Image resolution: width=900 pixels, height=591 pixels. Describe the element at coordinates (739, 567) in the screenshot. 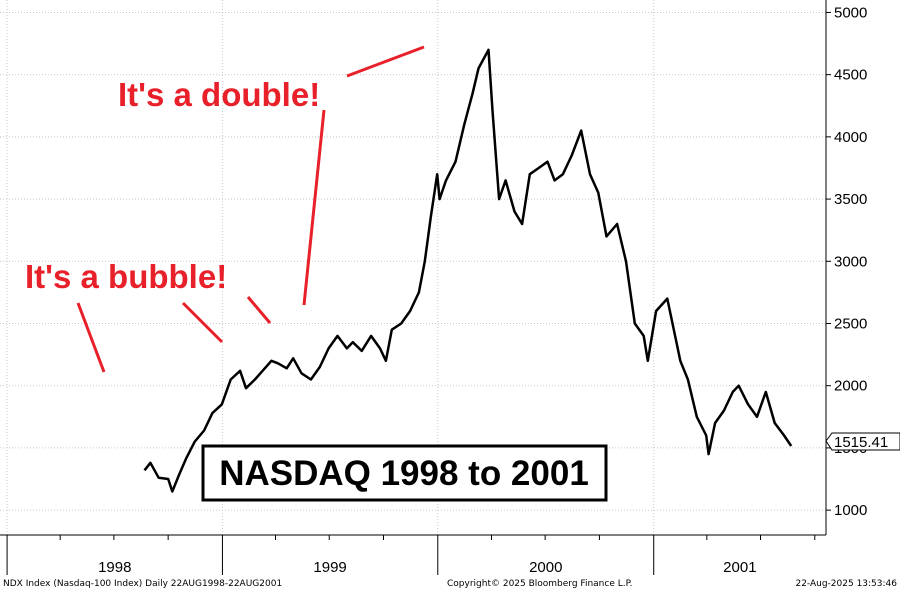

I see `x-tick-label: 2001` at that location.